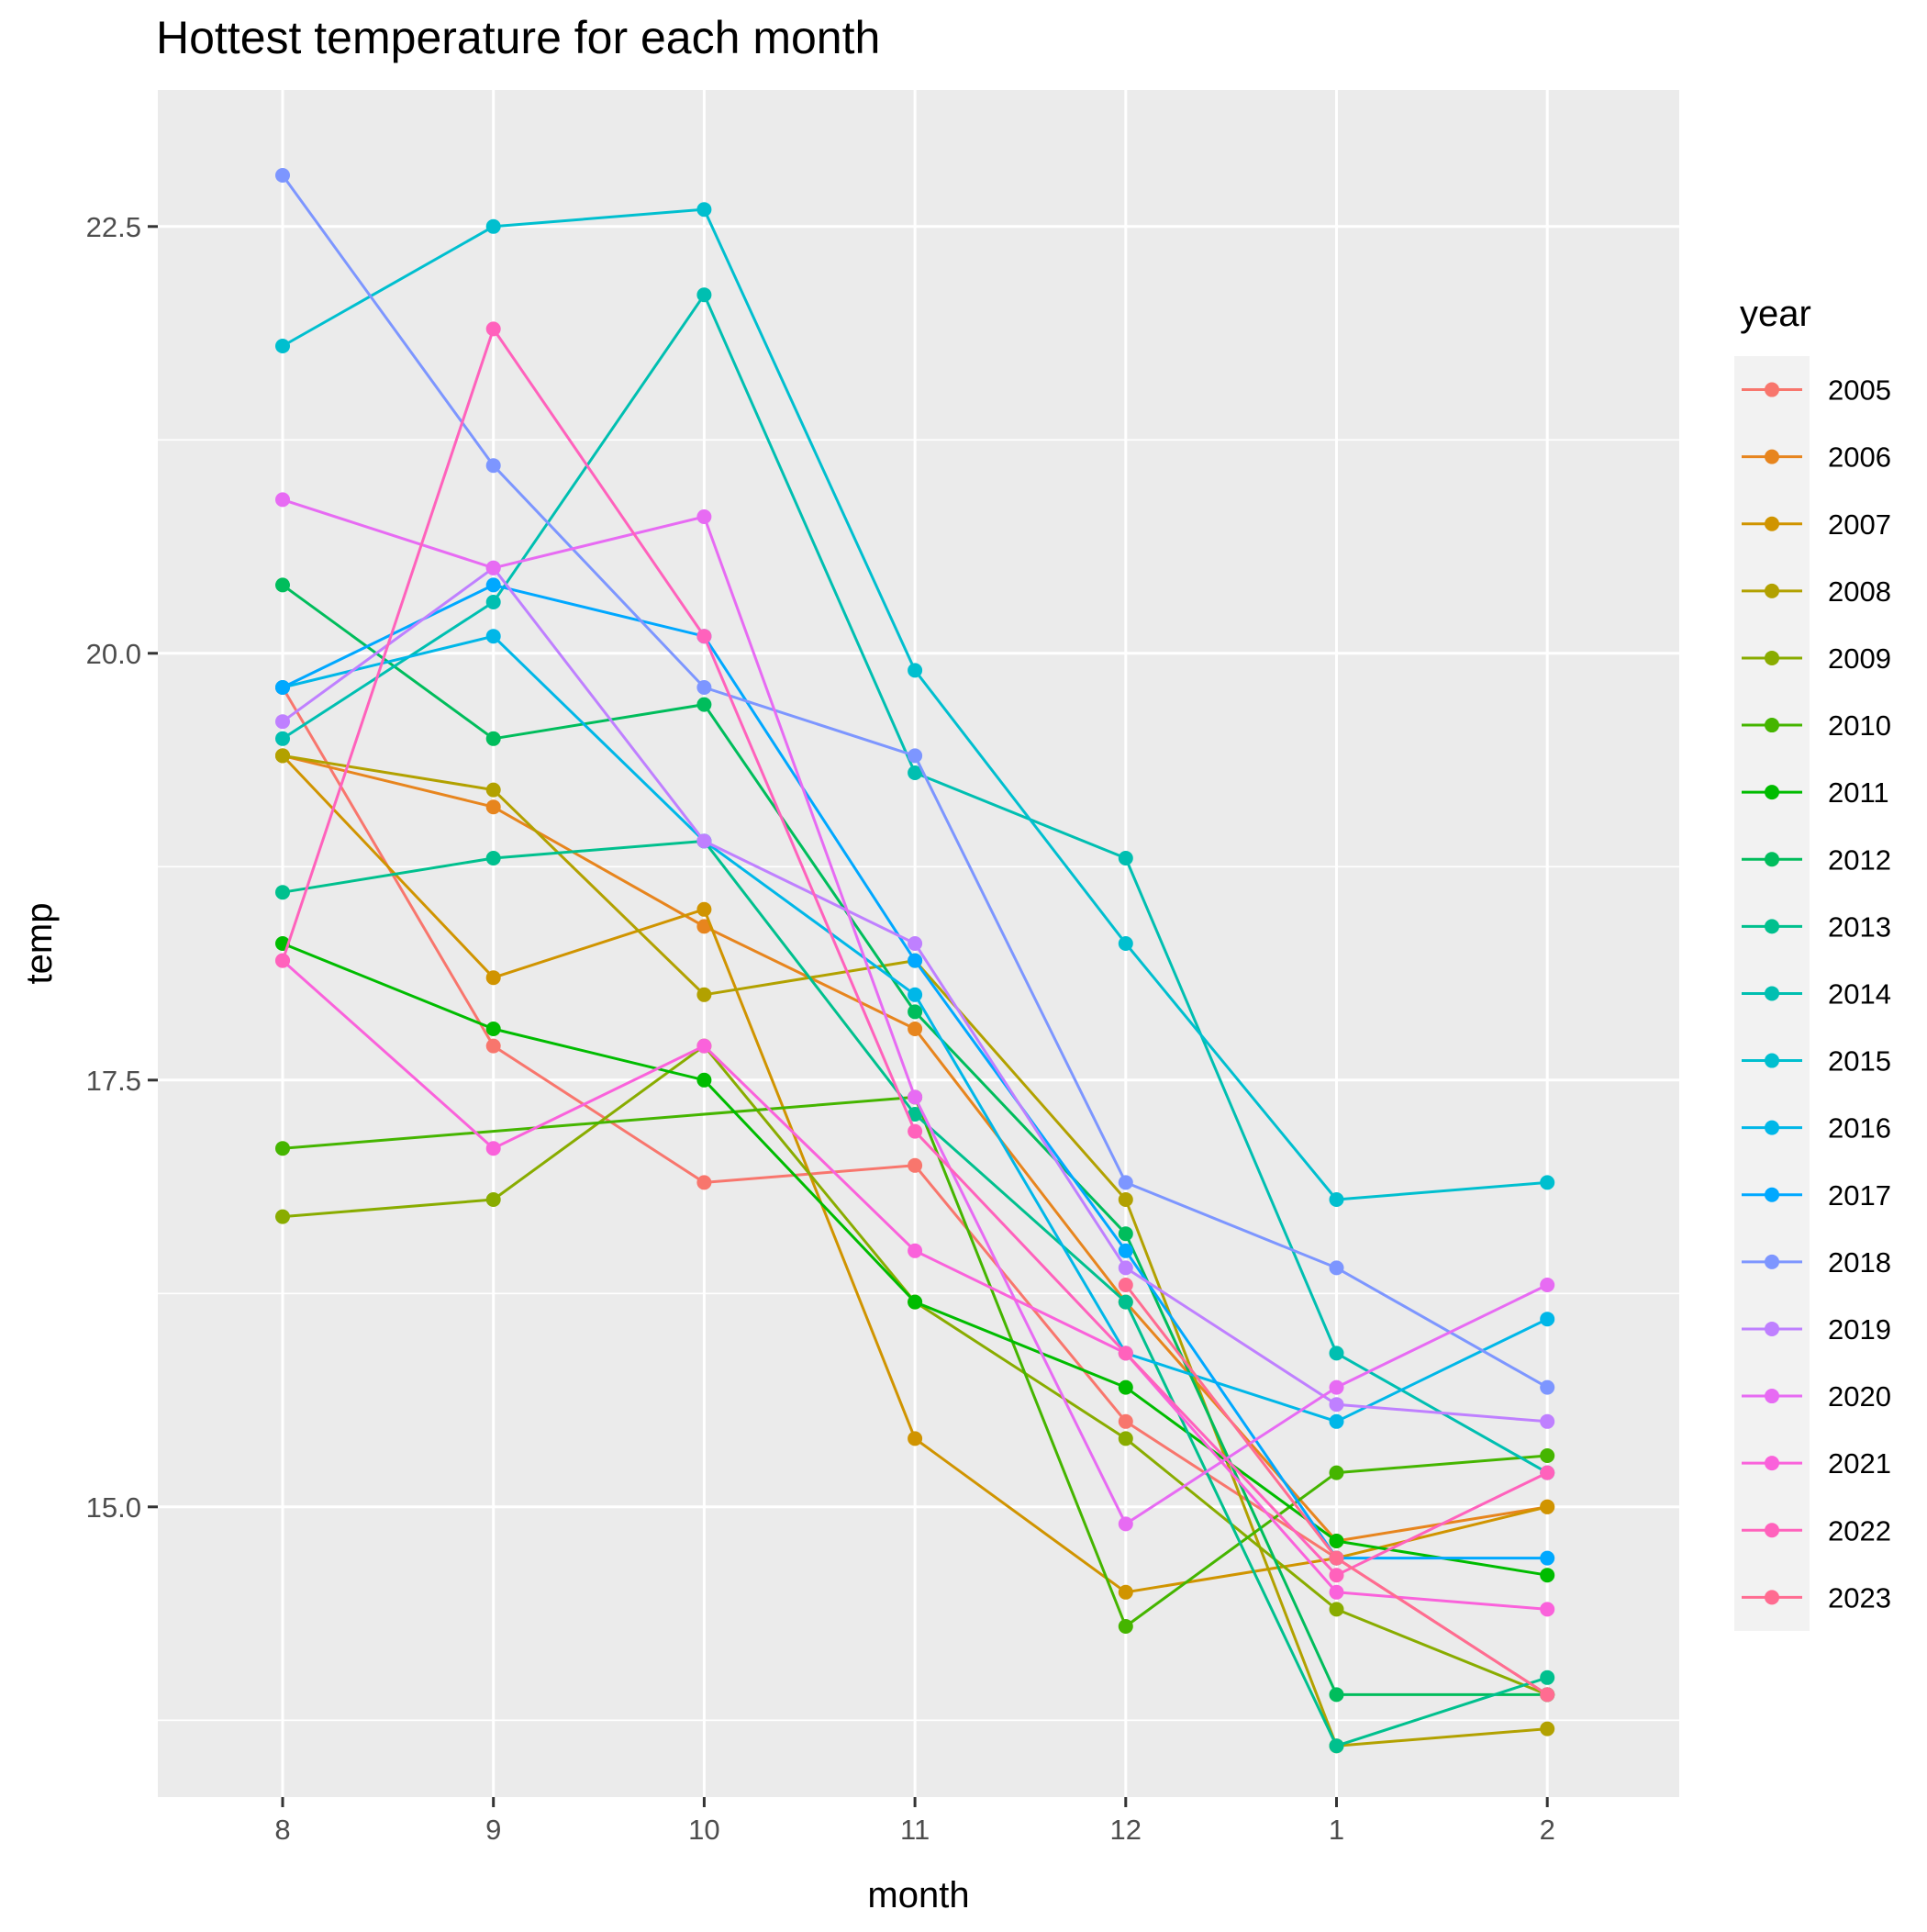  Describe the element at coordinates (703, 1830) in the screenshot. I see `x-tick-label: 10` at that location.